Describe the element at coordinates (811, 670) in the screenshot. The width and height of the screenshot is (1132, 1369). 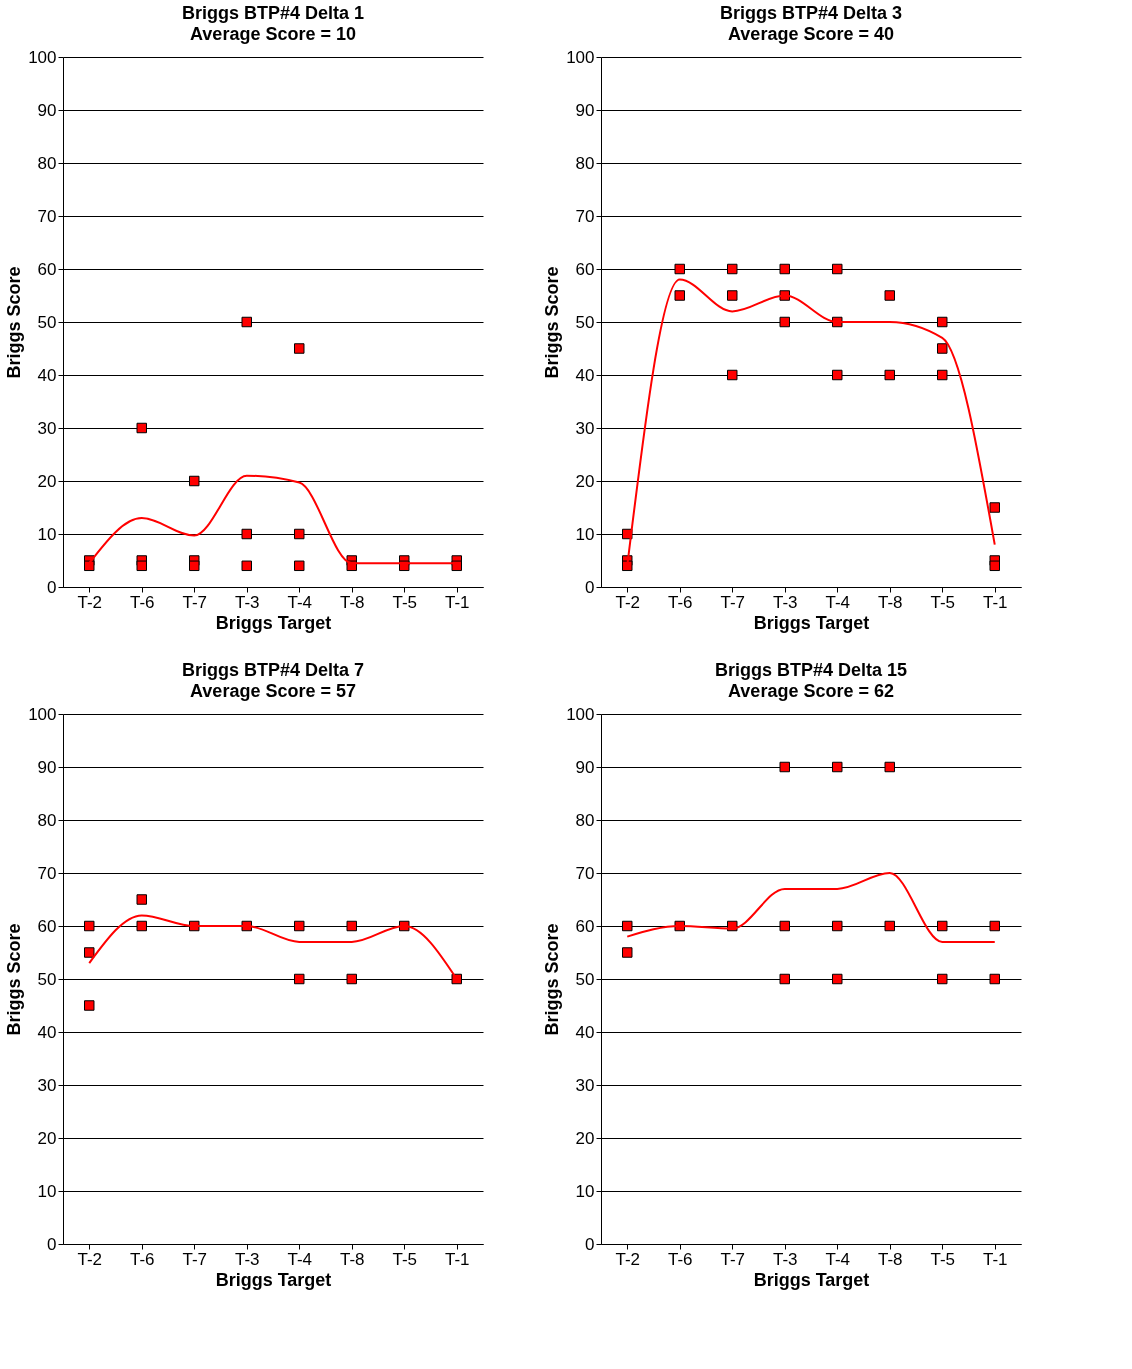
I see `chart-title: Briggs BTP#4 Delta 15` at that location.